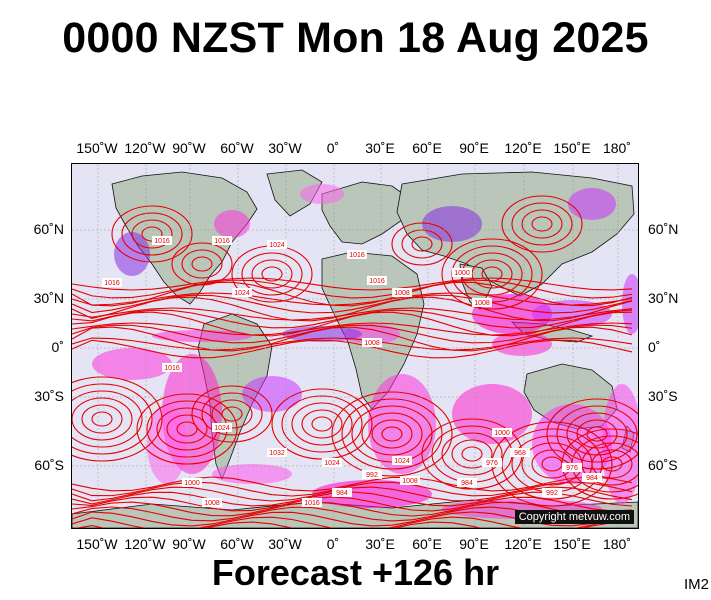  Describe the element at coordinates (333, 544) in the screenshot. I see `longitude-label-bottom: 0˚` at that location.